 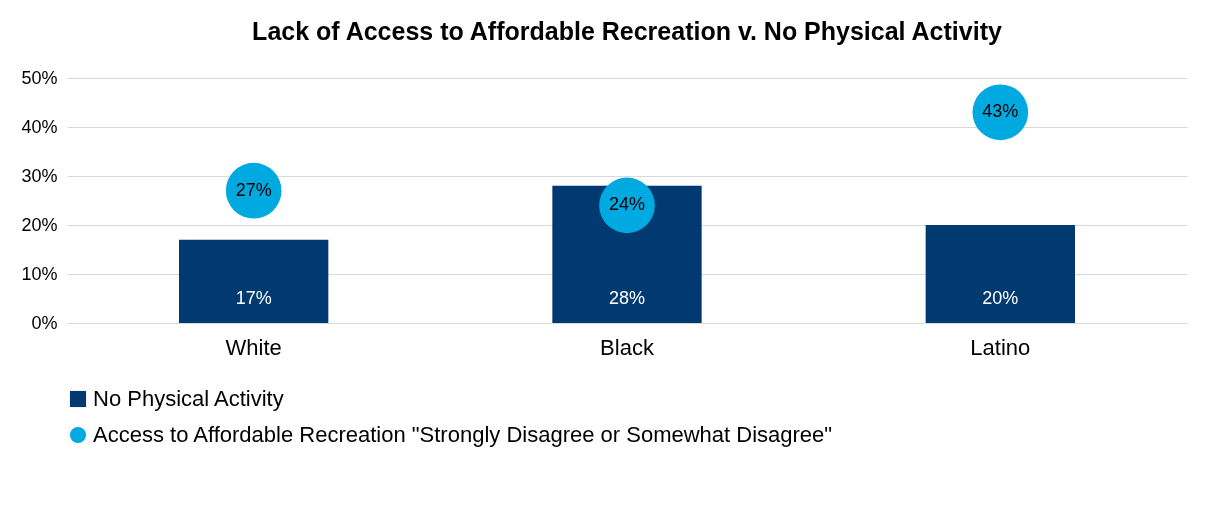 I want to click on chart-title: Lack of Access to Affordable Recreation v. No Physical Activity, so click(x=627, y=31).